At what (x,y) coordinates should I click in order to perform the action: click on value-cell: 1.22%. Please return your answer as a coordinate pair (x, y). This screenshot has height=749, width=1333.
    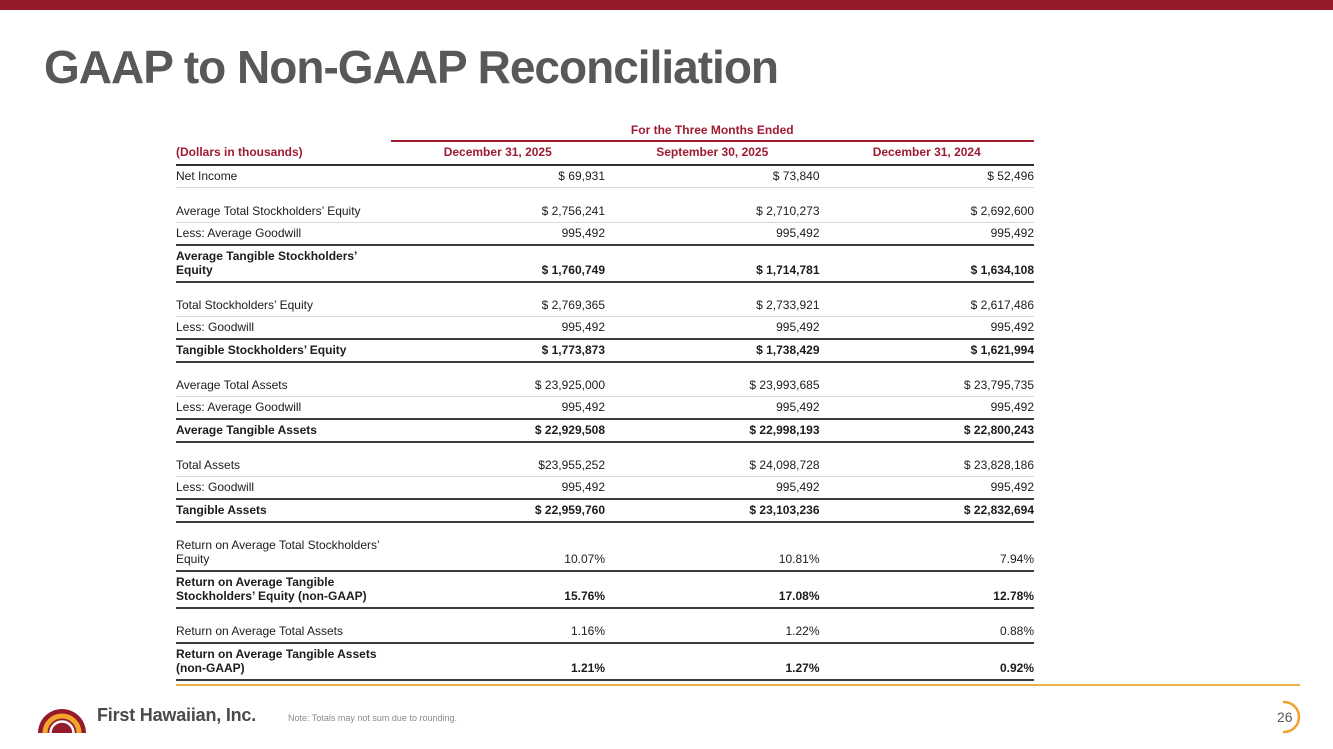
    Looking at the image, I should click on (712, 631).